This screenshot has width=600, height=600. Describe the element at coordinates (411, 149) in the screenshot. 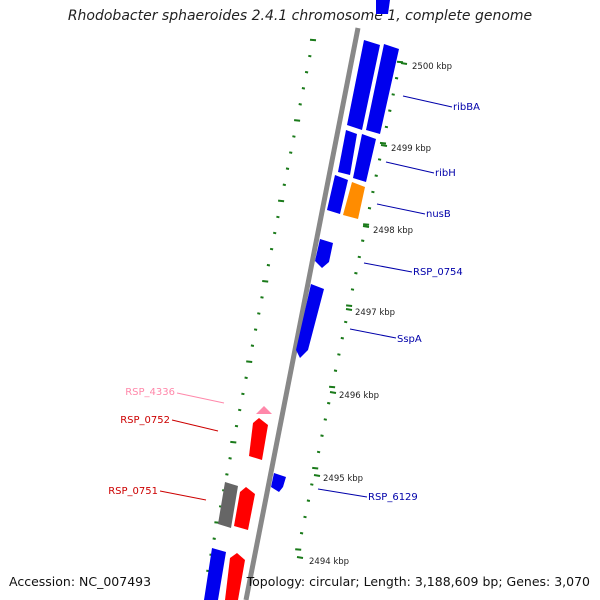

I see `kbp-label: 2499 kbp` at that location.